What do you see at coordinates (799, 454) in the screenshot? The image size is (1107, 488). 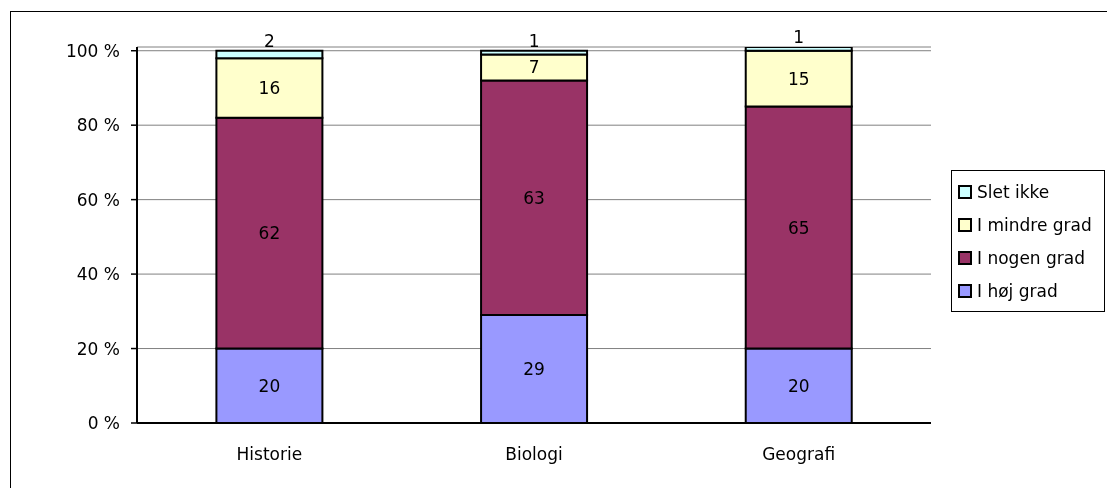 I see `x-tick-label: Geografi` at bounding box center [799, 454].